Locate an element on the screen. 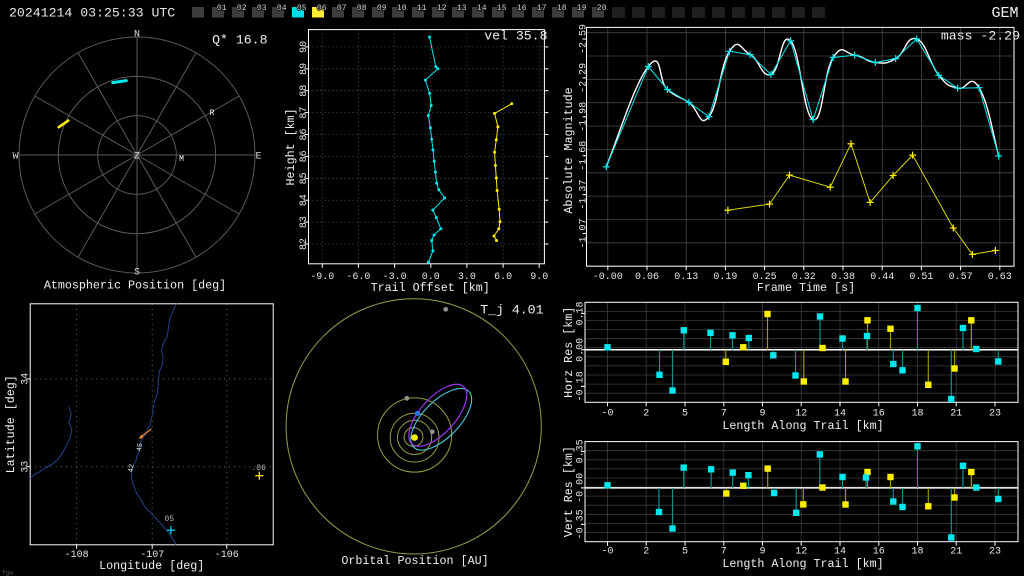  svg-text: 3.0 is located at coordinates (467, 277).